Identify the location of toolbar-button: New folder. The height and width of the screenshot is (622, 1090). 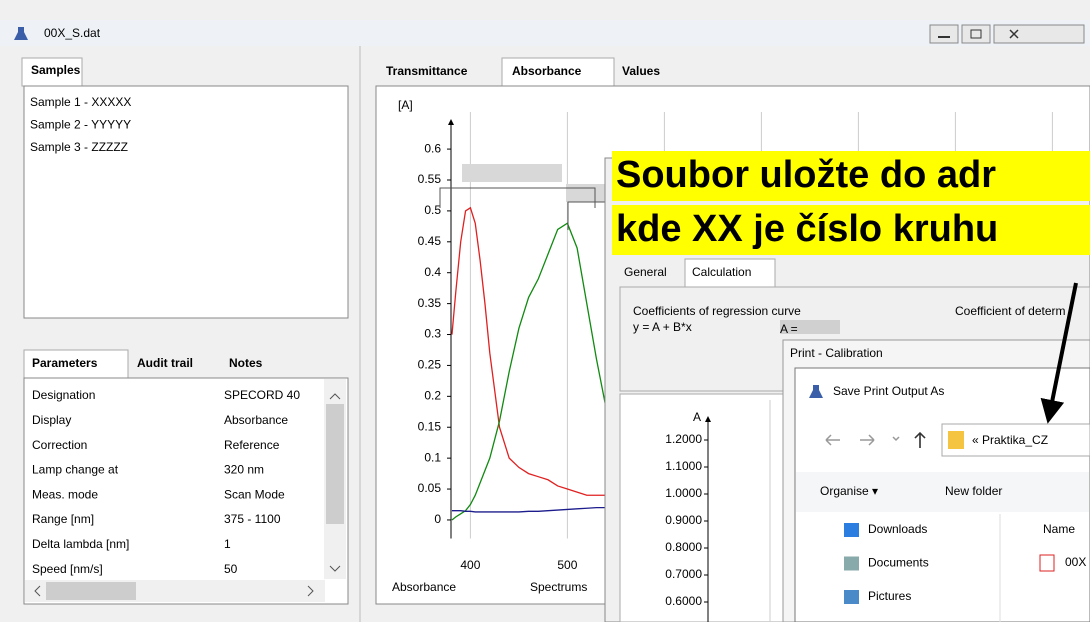
(973, 491).